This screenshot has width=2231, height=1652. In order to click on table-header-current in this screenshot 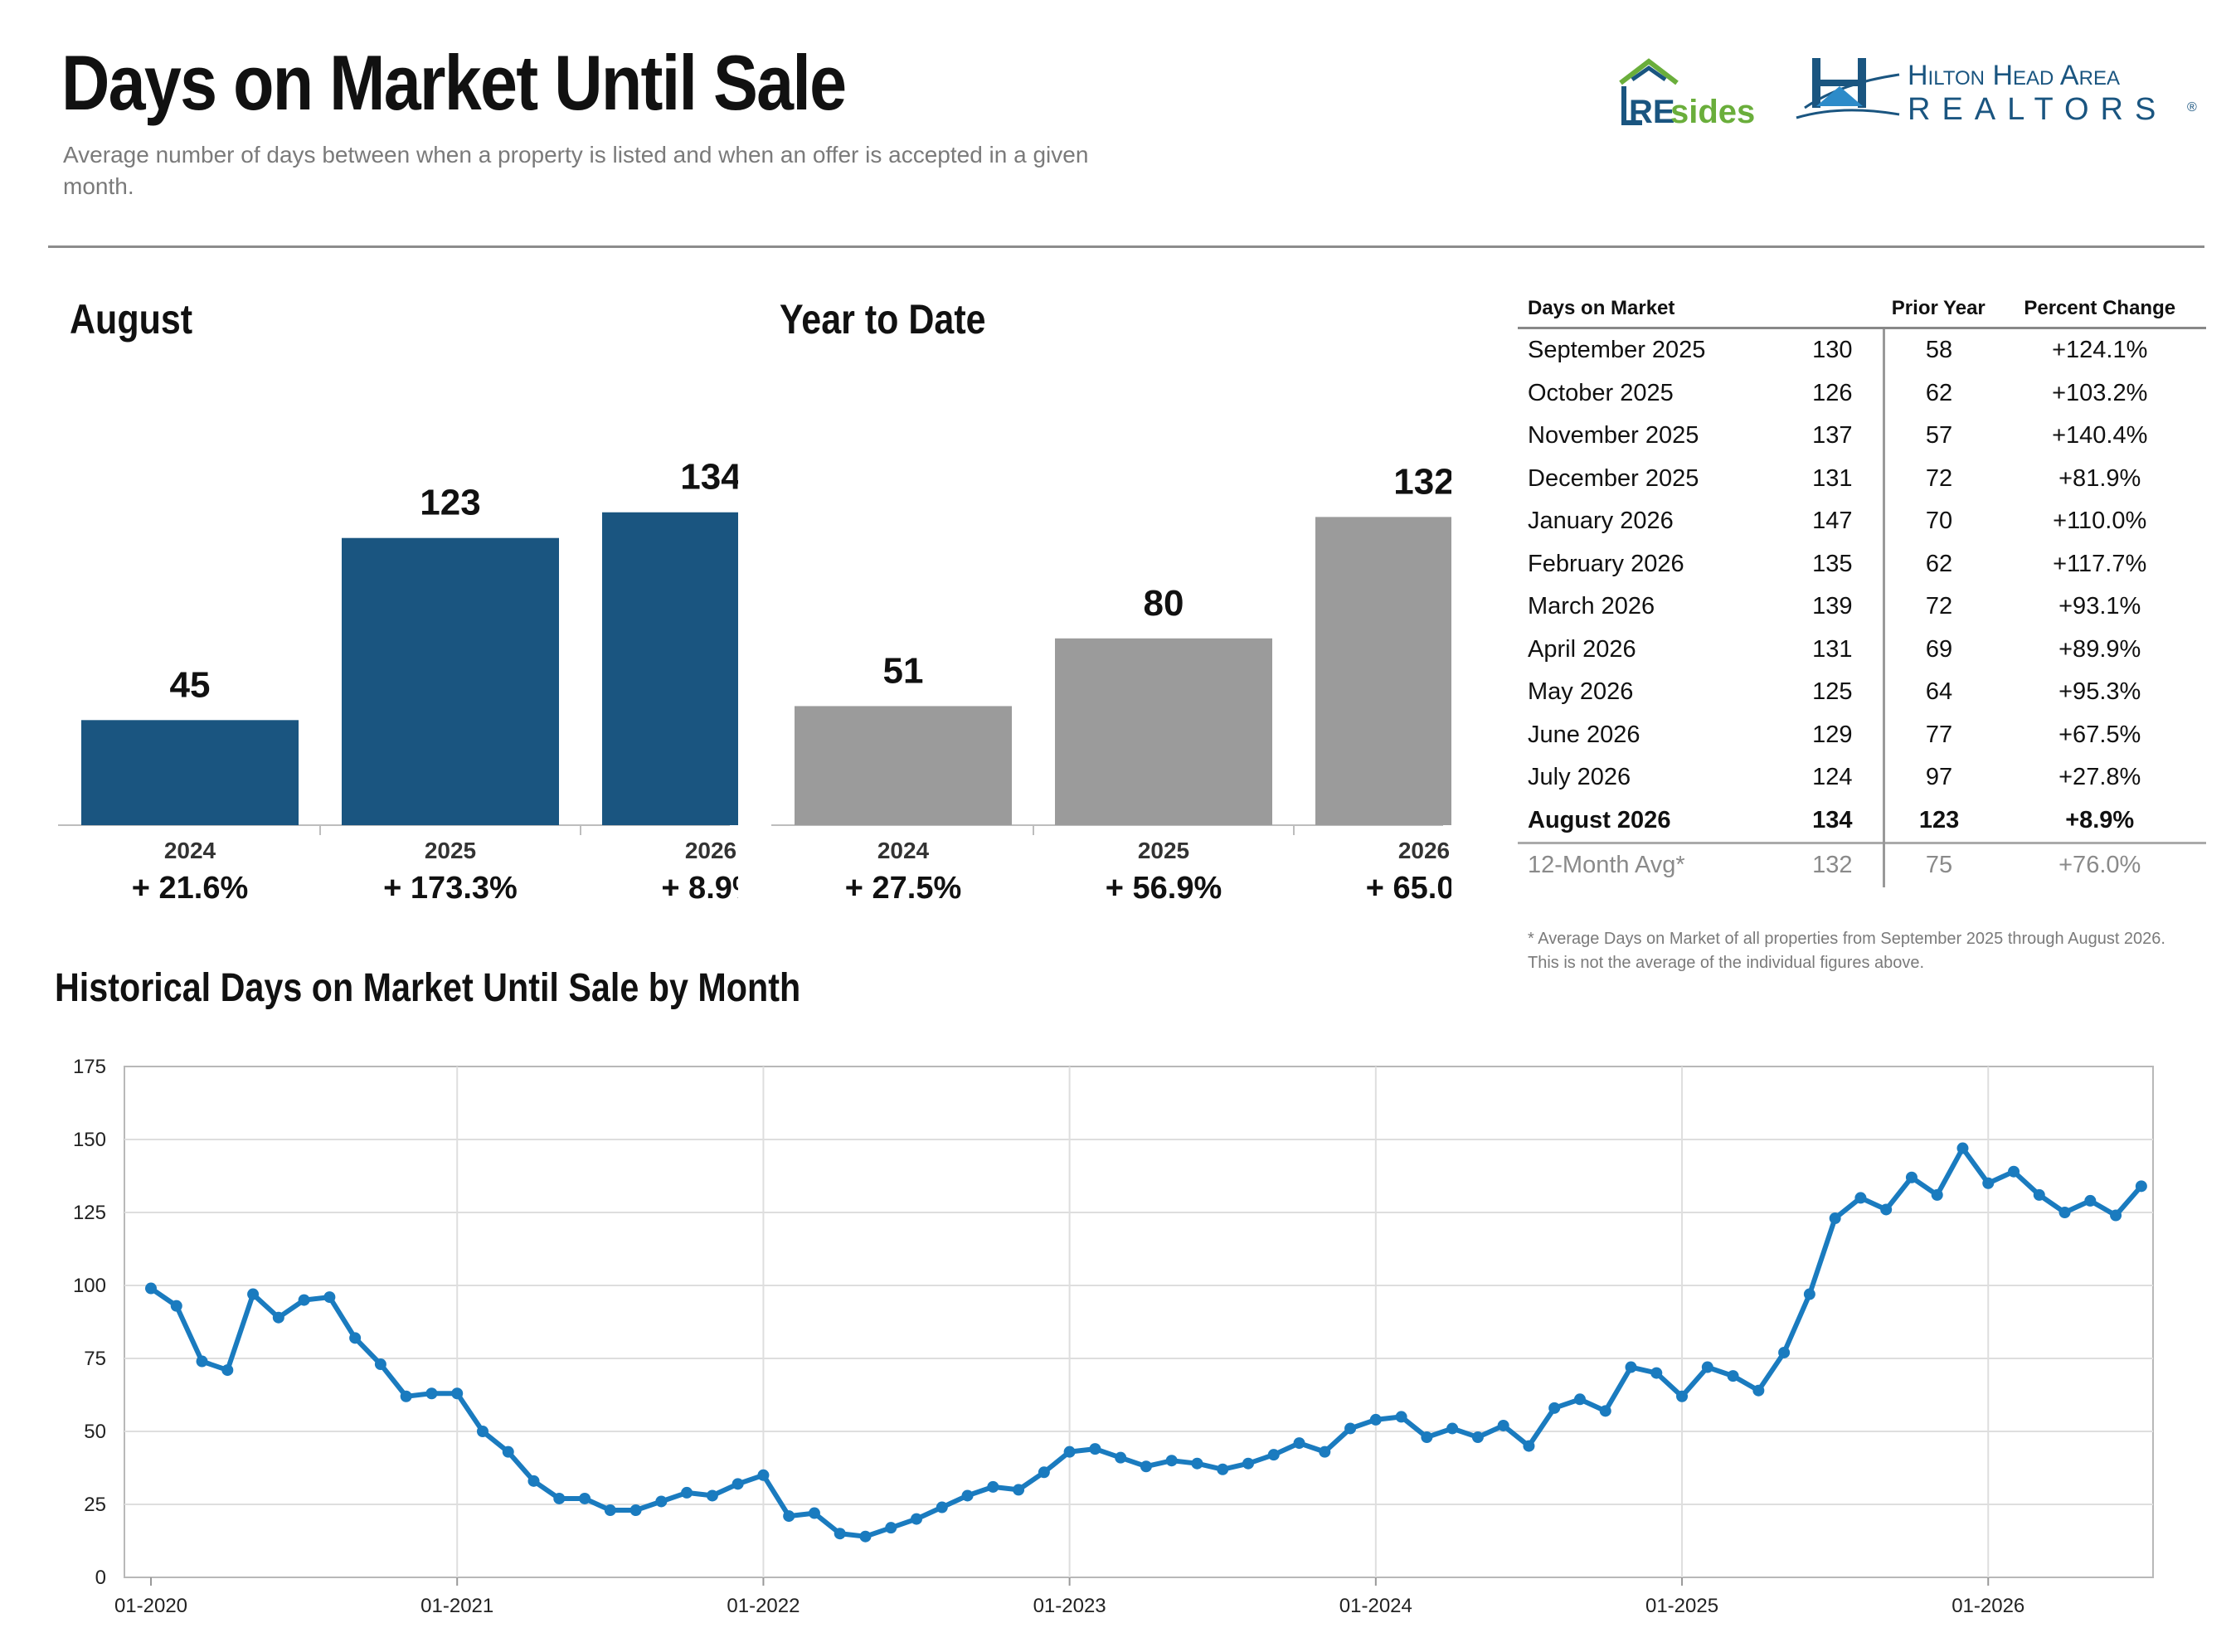, I will do `click(1832, 309)`.